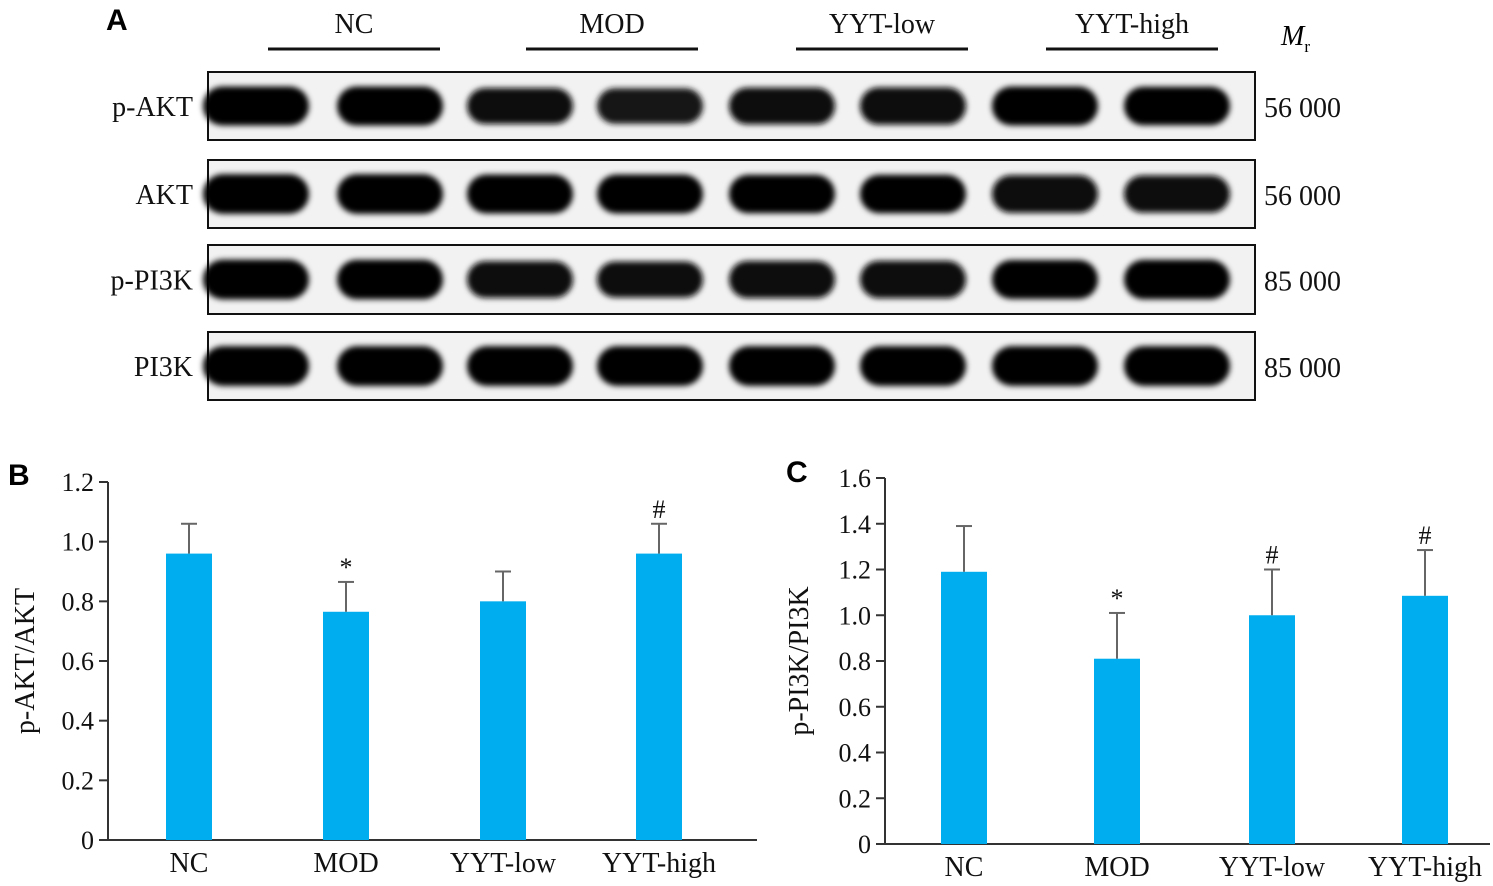  I want to click on mr-label: Mr, so click(1295, 38).